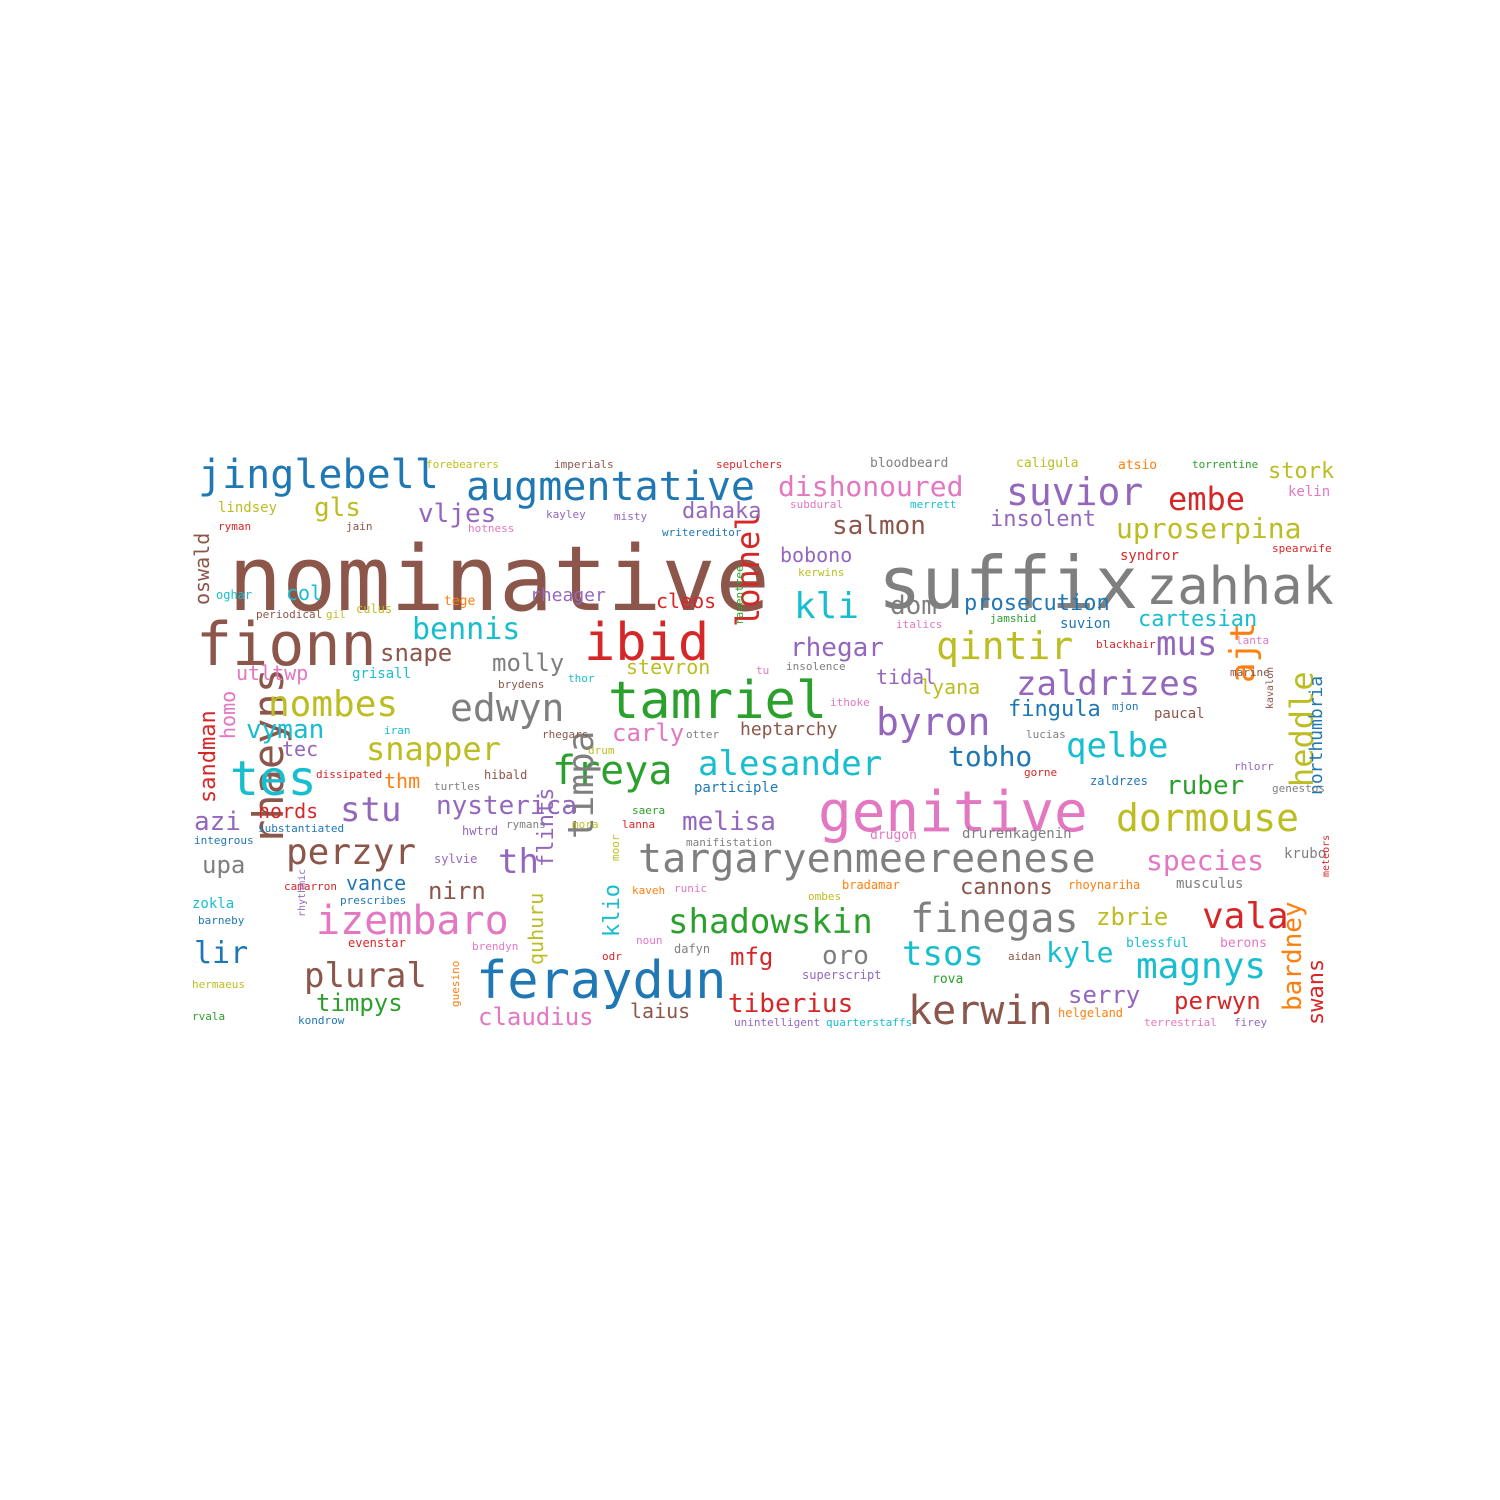  Describe the element at coordinates (1125, 706) in the screenshot. I see `word-mjon: mjon` at that location.